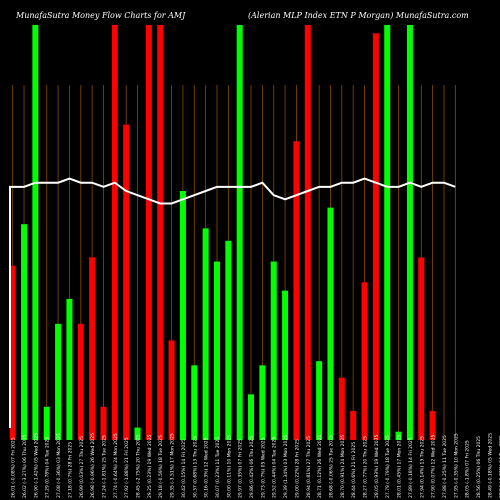 This screenshot has width=500, height=500. I want to click on x-tick-label: 27.88 (-0.25%) 11 Tue 2025, so click(445, 466).